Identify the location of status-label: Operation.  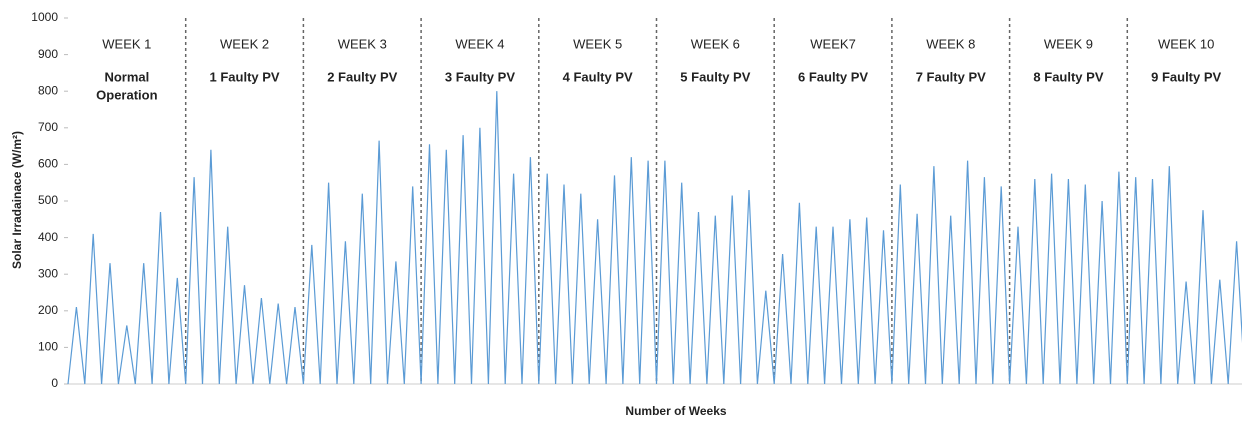
(126, 94).